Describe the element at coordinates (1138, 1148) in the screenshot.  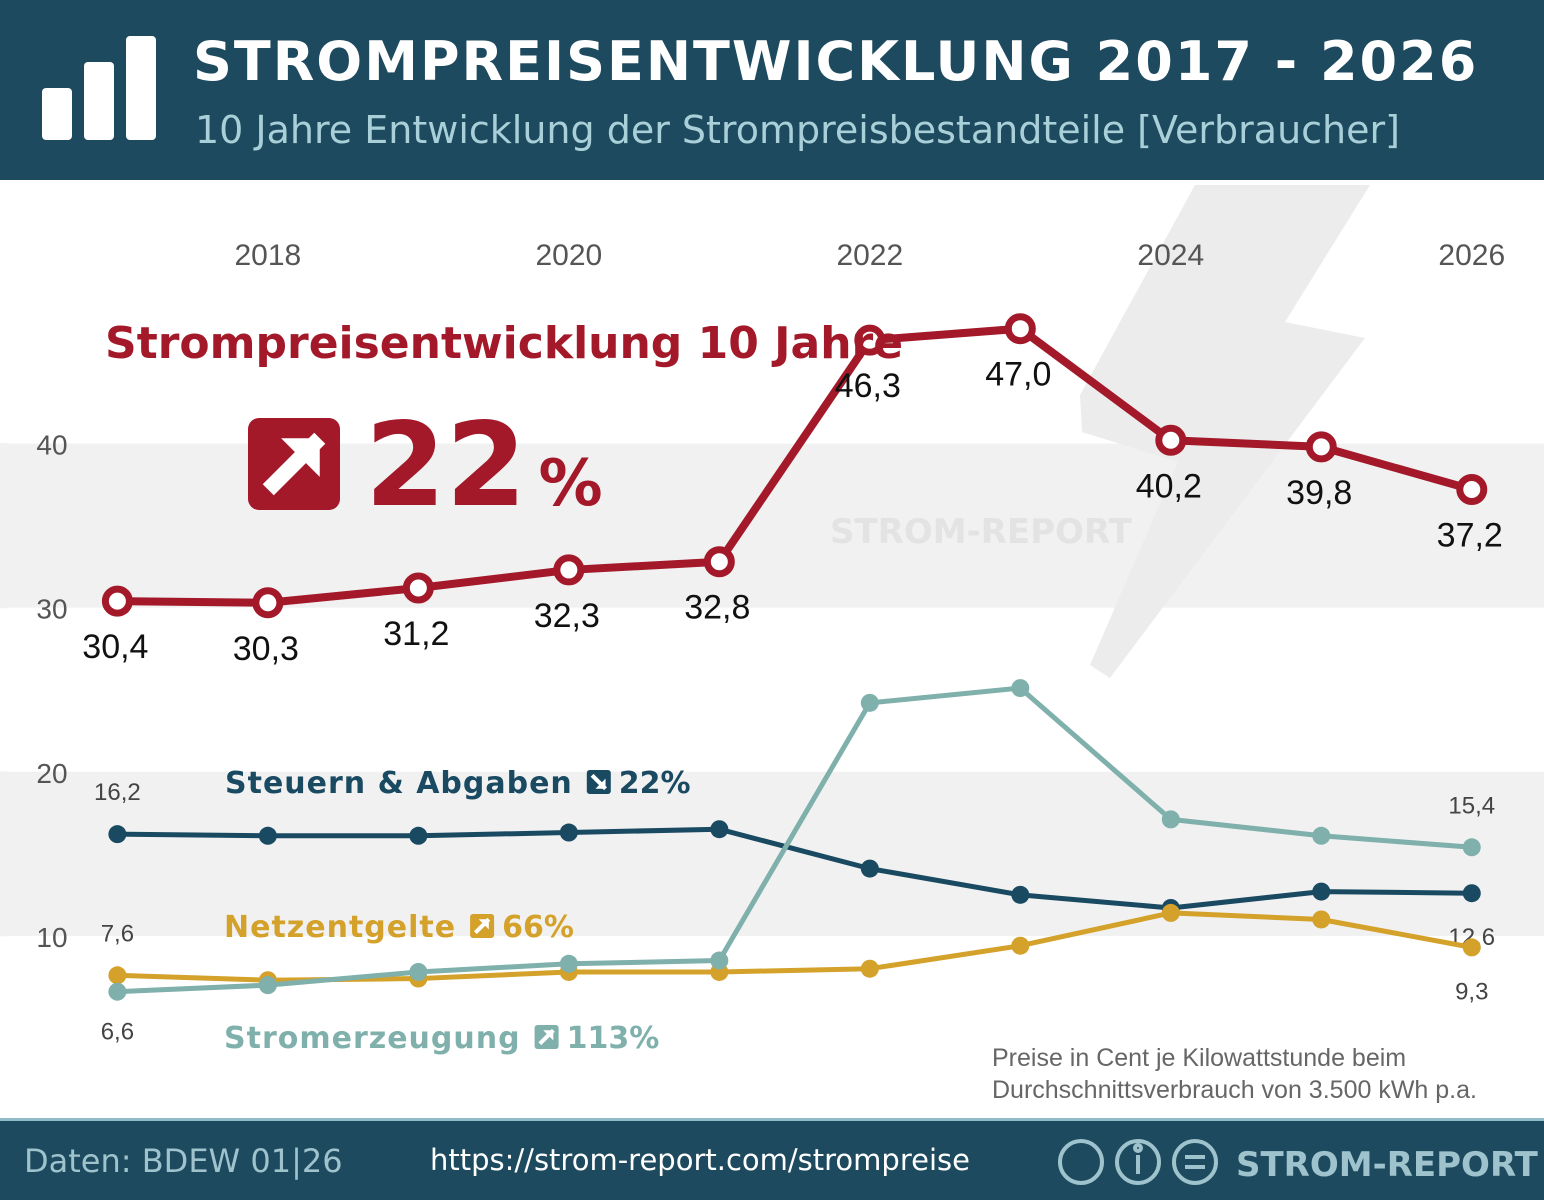
I see `icon-part` at that location.